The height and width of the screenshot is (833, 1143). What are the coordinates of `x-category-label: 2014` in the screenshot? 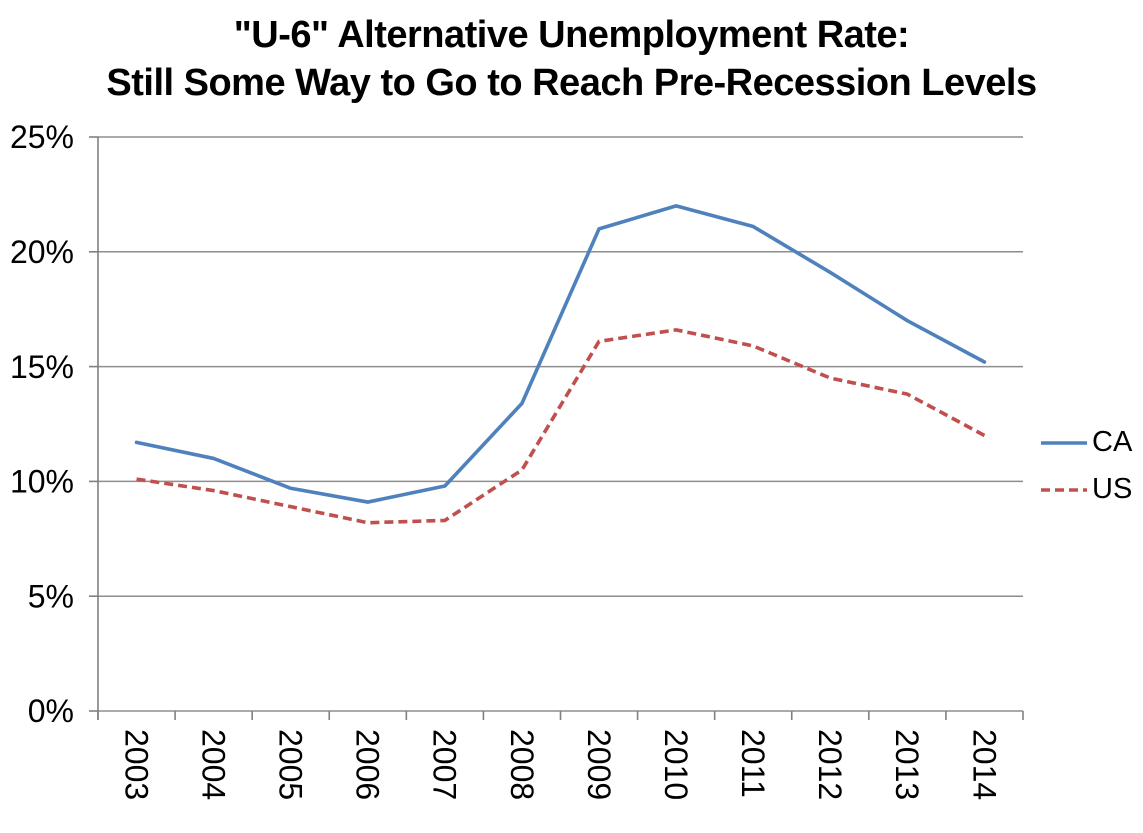 It's located at (984, 764).